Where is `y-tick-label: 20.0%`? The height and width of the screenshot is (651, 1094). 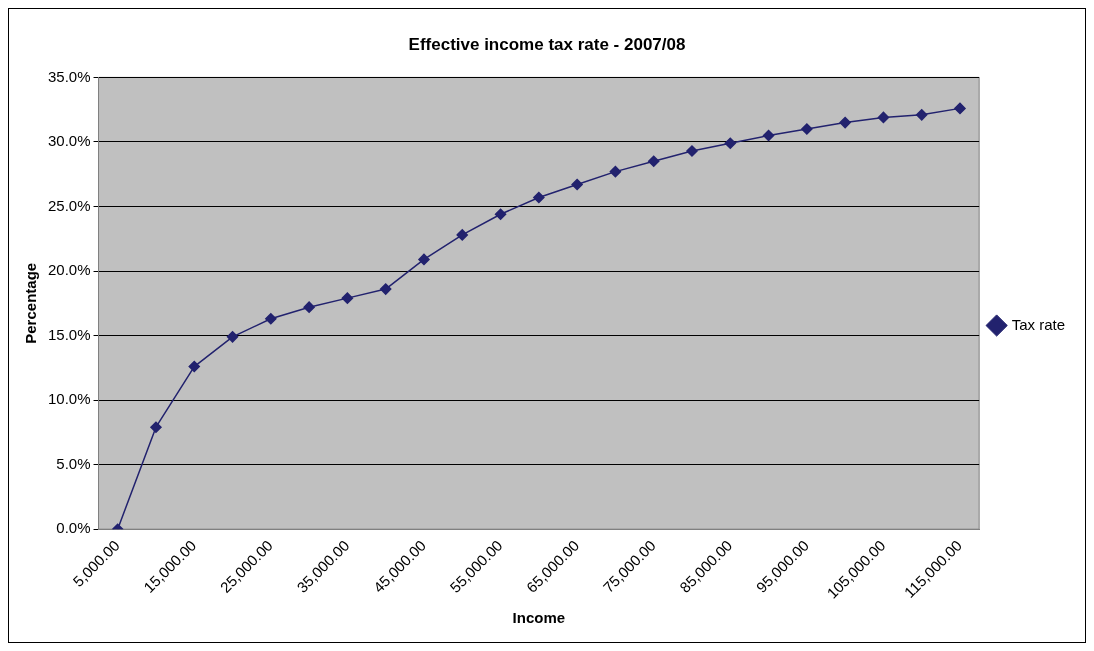 y-tick-label: 20.0% is located at coordinates (69, 270).